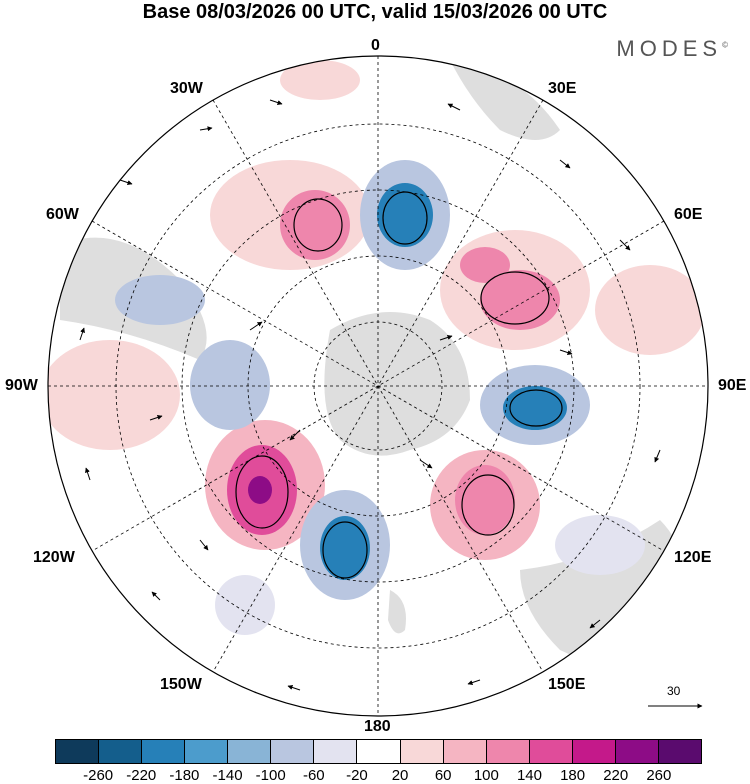 This screenshot has height=784, width=750. What do you see at coordinates (98, 775) in the screenshot?
I see `colorbar-tick-label: -260` at bounding box center [98, 775].